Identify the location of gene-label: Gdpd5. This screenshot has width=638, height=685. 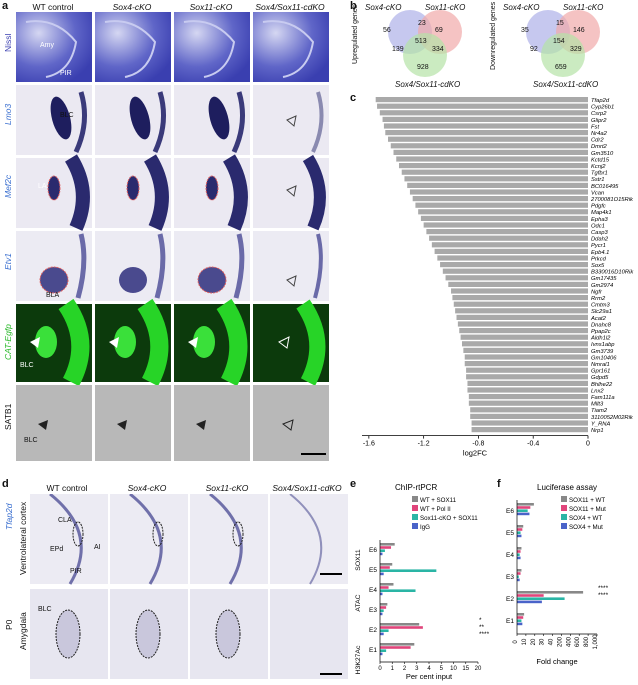
(600, 378).